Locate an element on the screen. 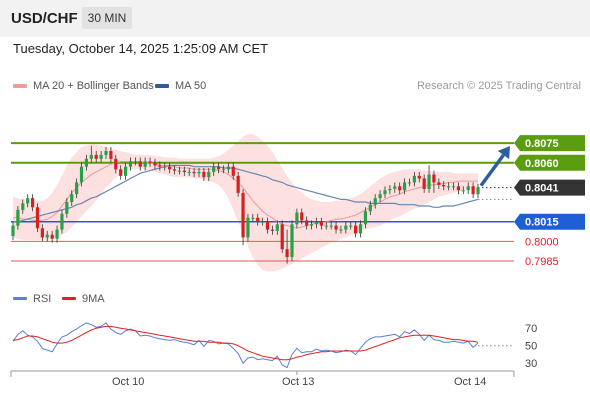 This screenshot has width=590, height=400. legend-swatch-ma20 is located at coordinates (20, 86).